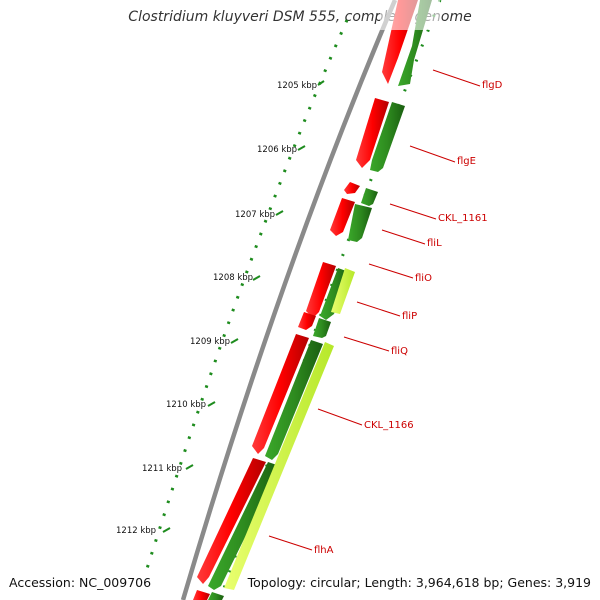 This screenshot has height=600, width=600. Describe the element at coordinates (463, 218) in the screenshot. I see `gene-label: CKL_1161` at that location.